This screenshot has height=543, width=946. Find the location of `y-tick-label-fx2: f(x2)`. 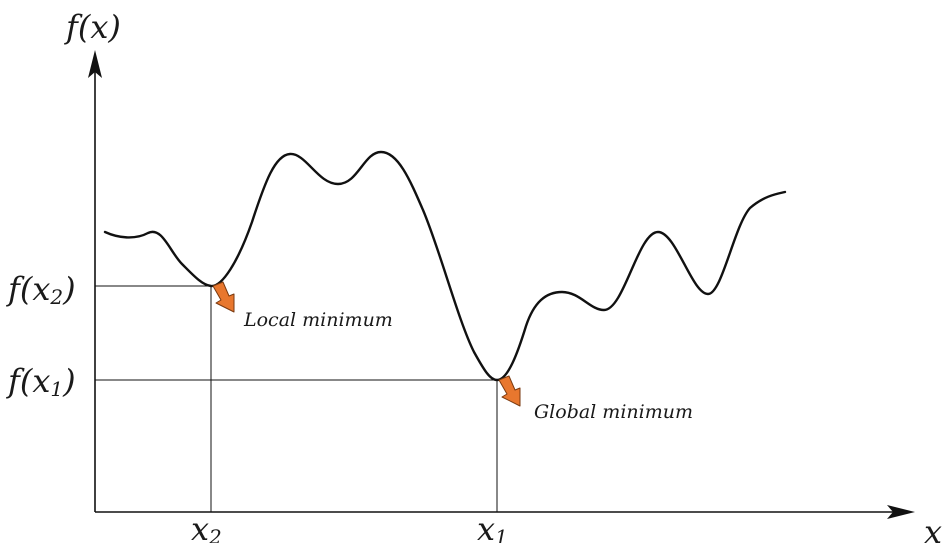

y-tick-label-fx2: f(x2) is located at coordinates (41, 289).